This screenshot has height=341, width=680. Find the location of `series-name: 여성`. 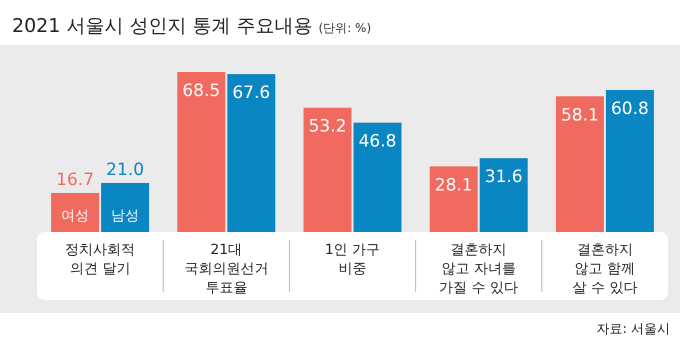

series-name: 여성 is located at coordinates (75, 216).